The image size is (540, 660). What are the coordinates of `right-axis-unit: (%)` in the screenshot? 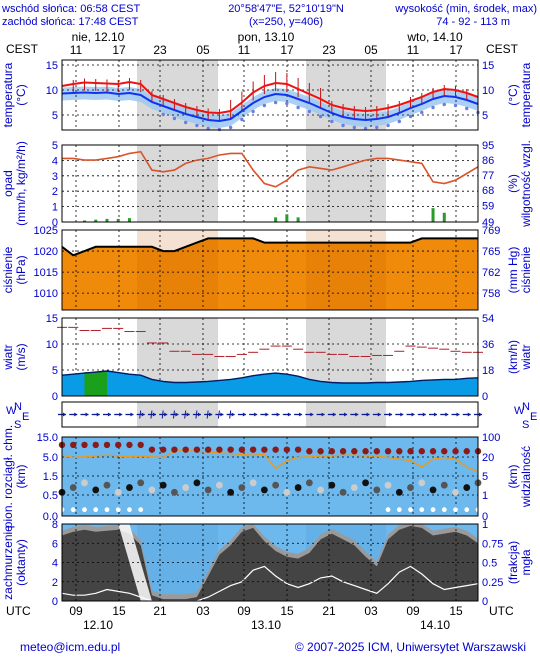 It's located at (513, 183).